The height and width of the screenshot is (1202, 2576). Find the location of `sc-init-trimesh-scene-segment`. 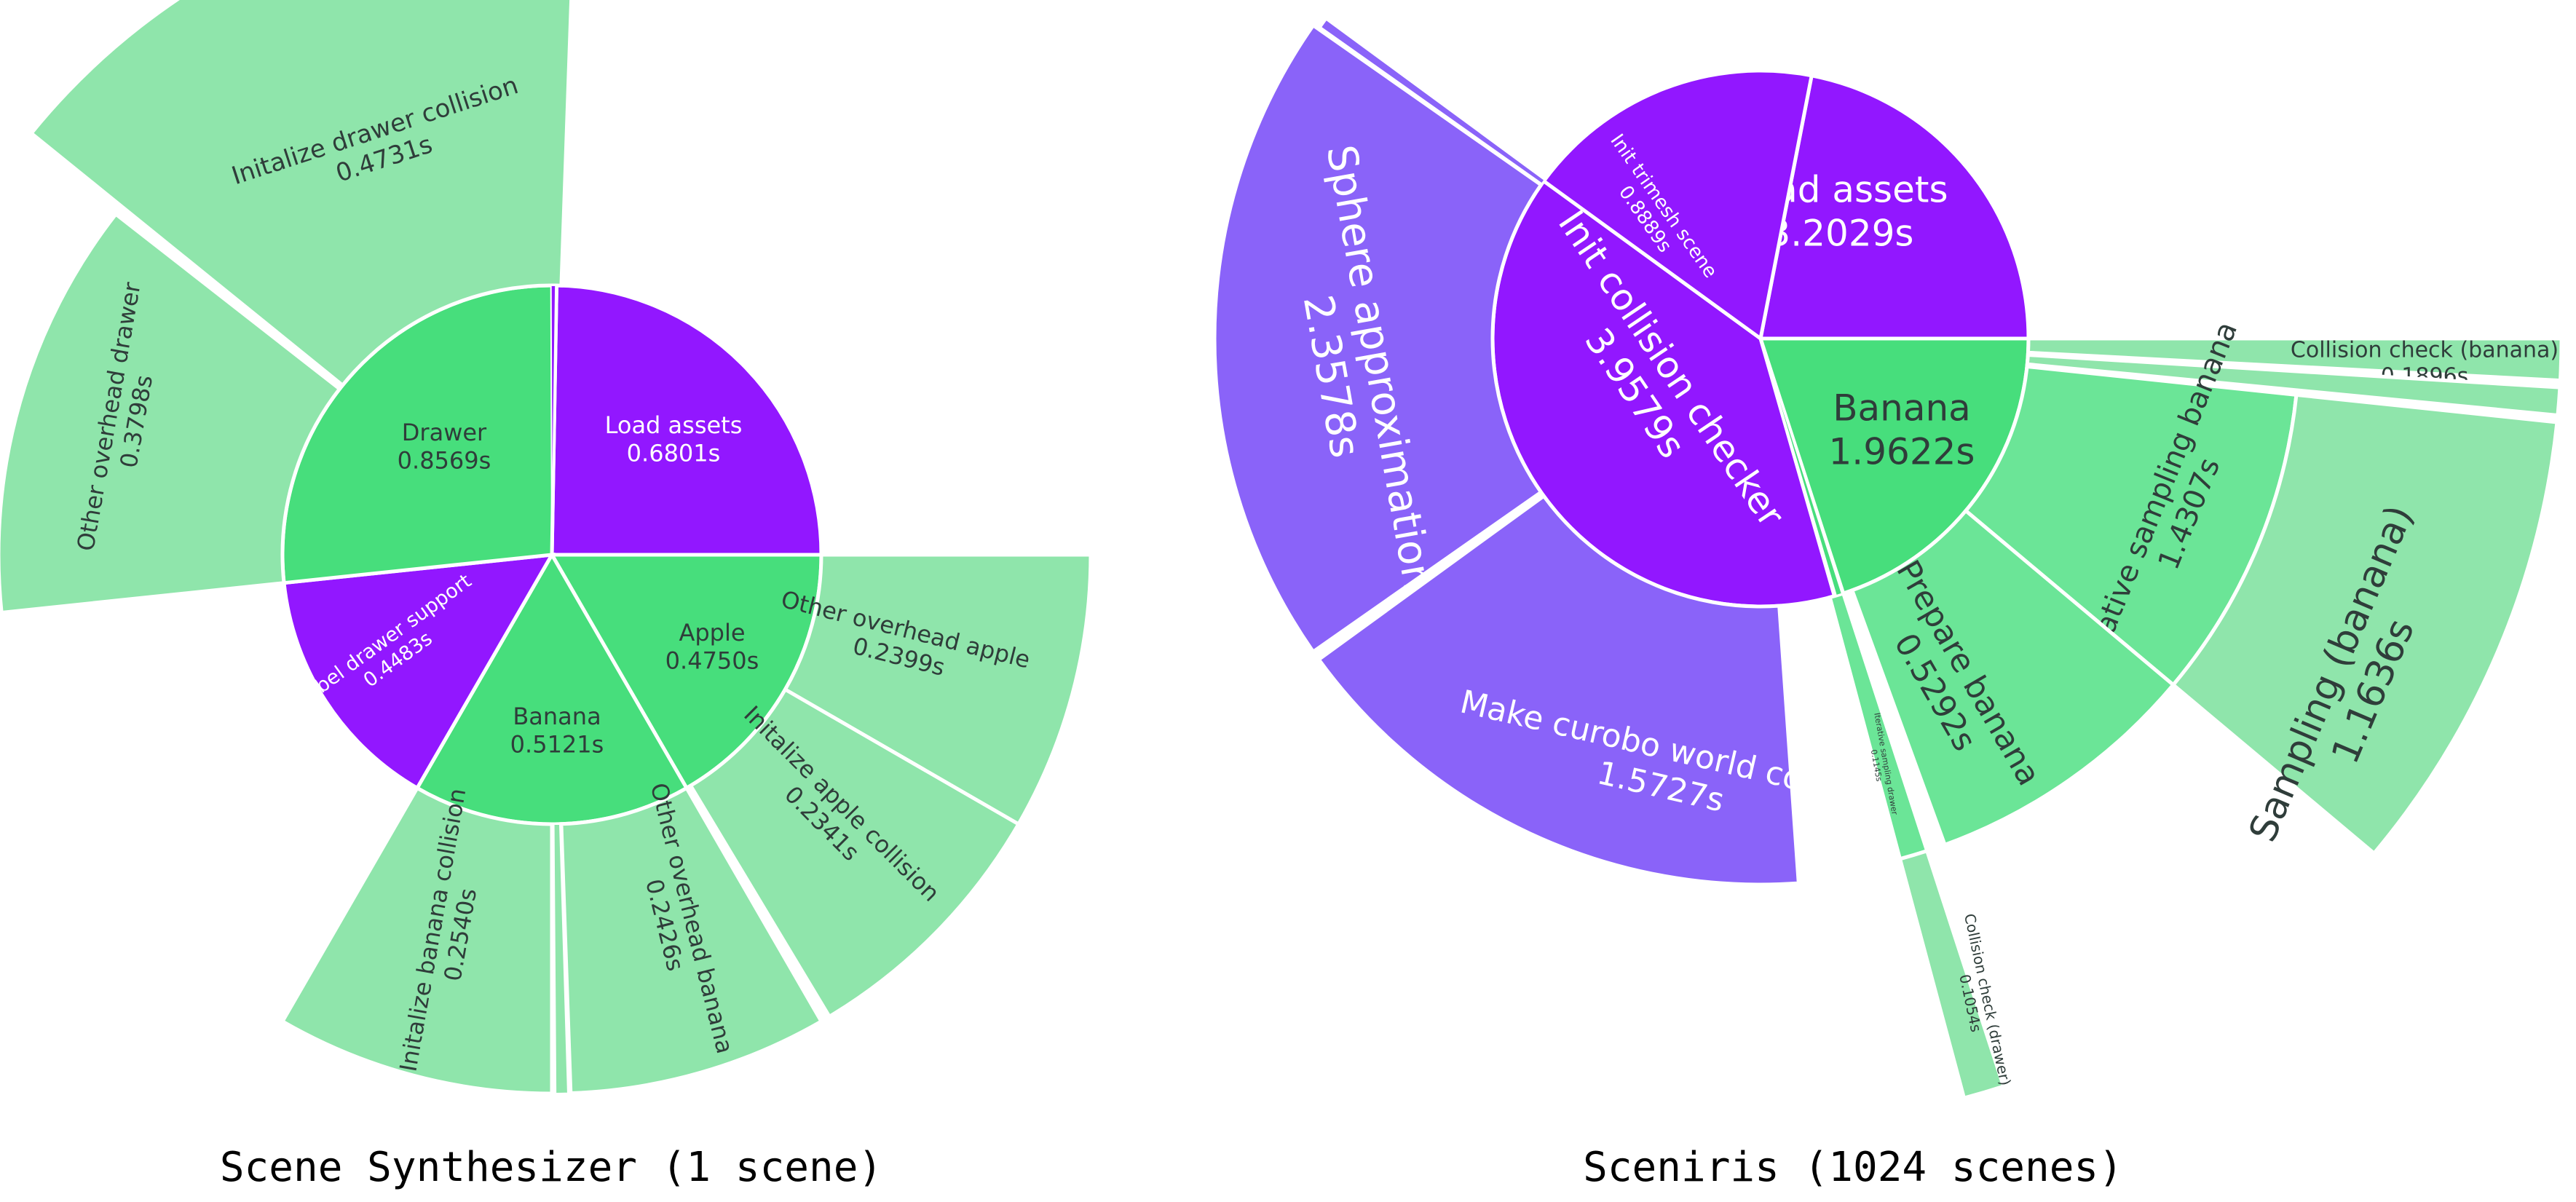

sc-init-trimesh-scene-segment is located at coordinates (1677, 205).